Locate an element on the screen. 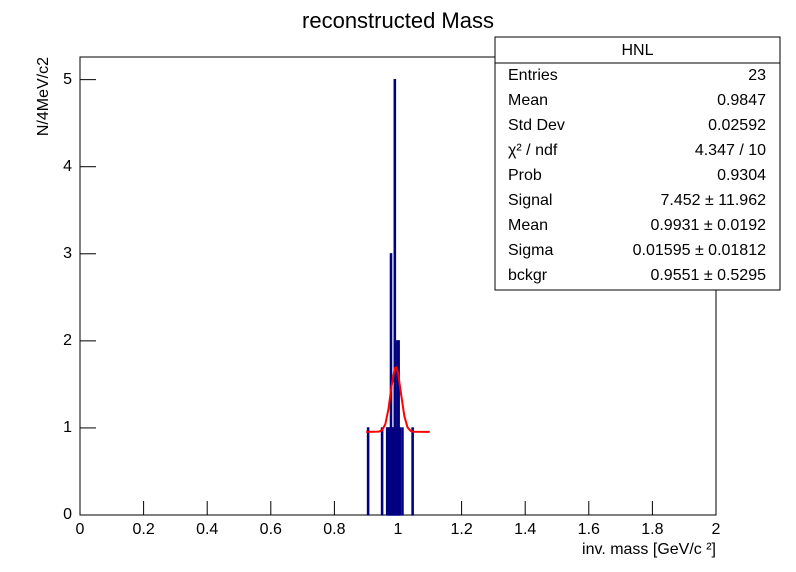 This screenshot has height=572, width=796. fit-curve is located at coordinates (398, 399).